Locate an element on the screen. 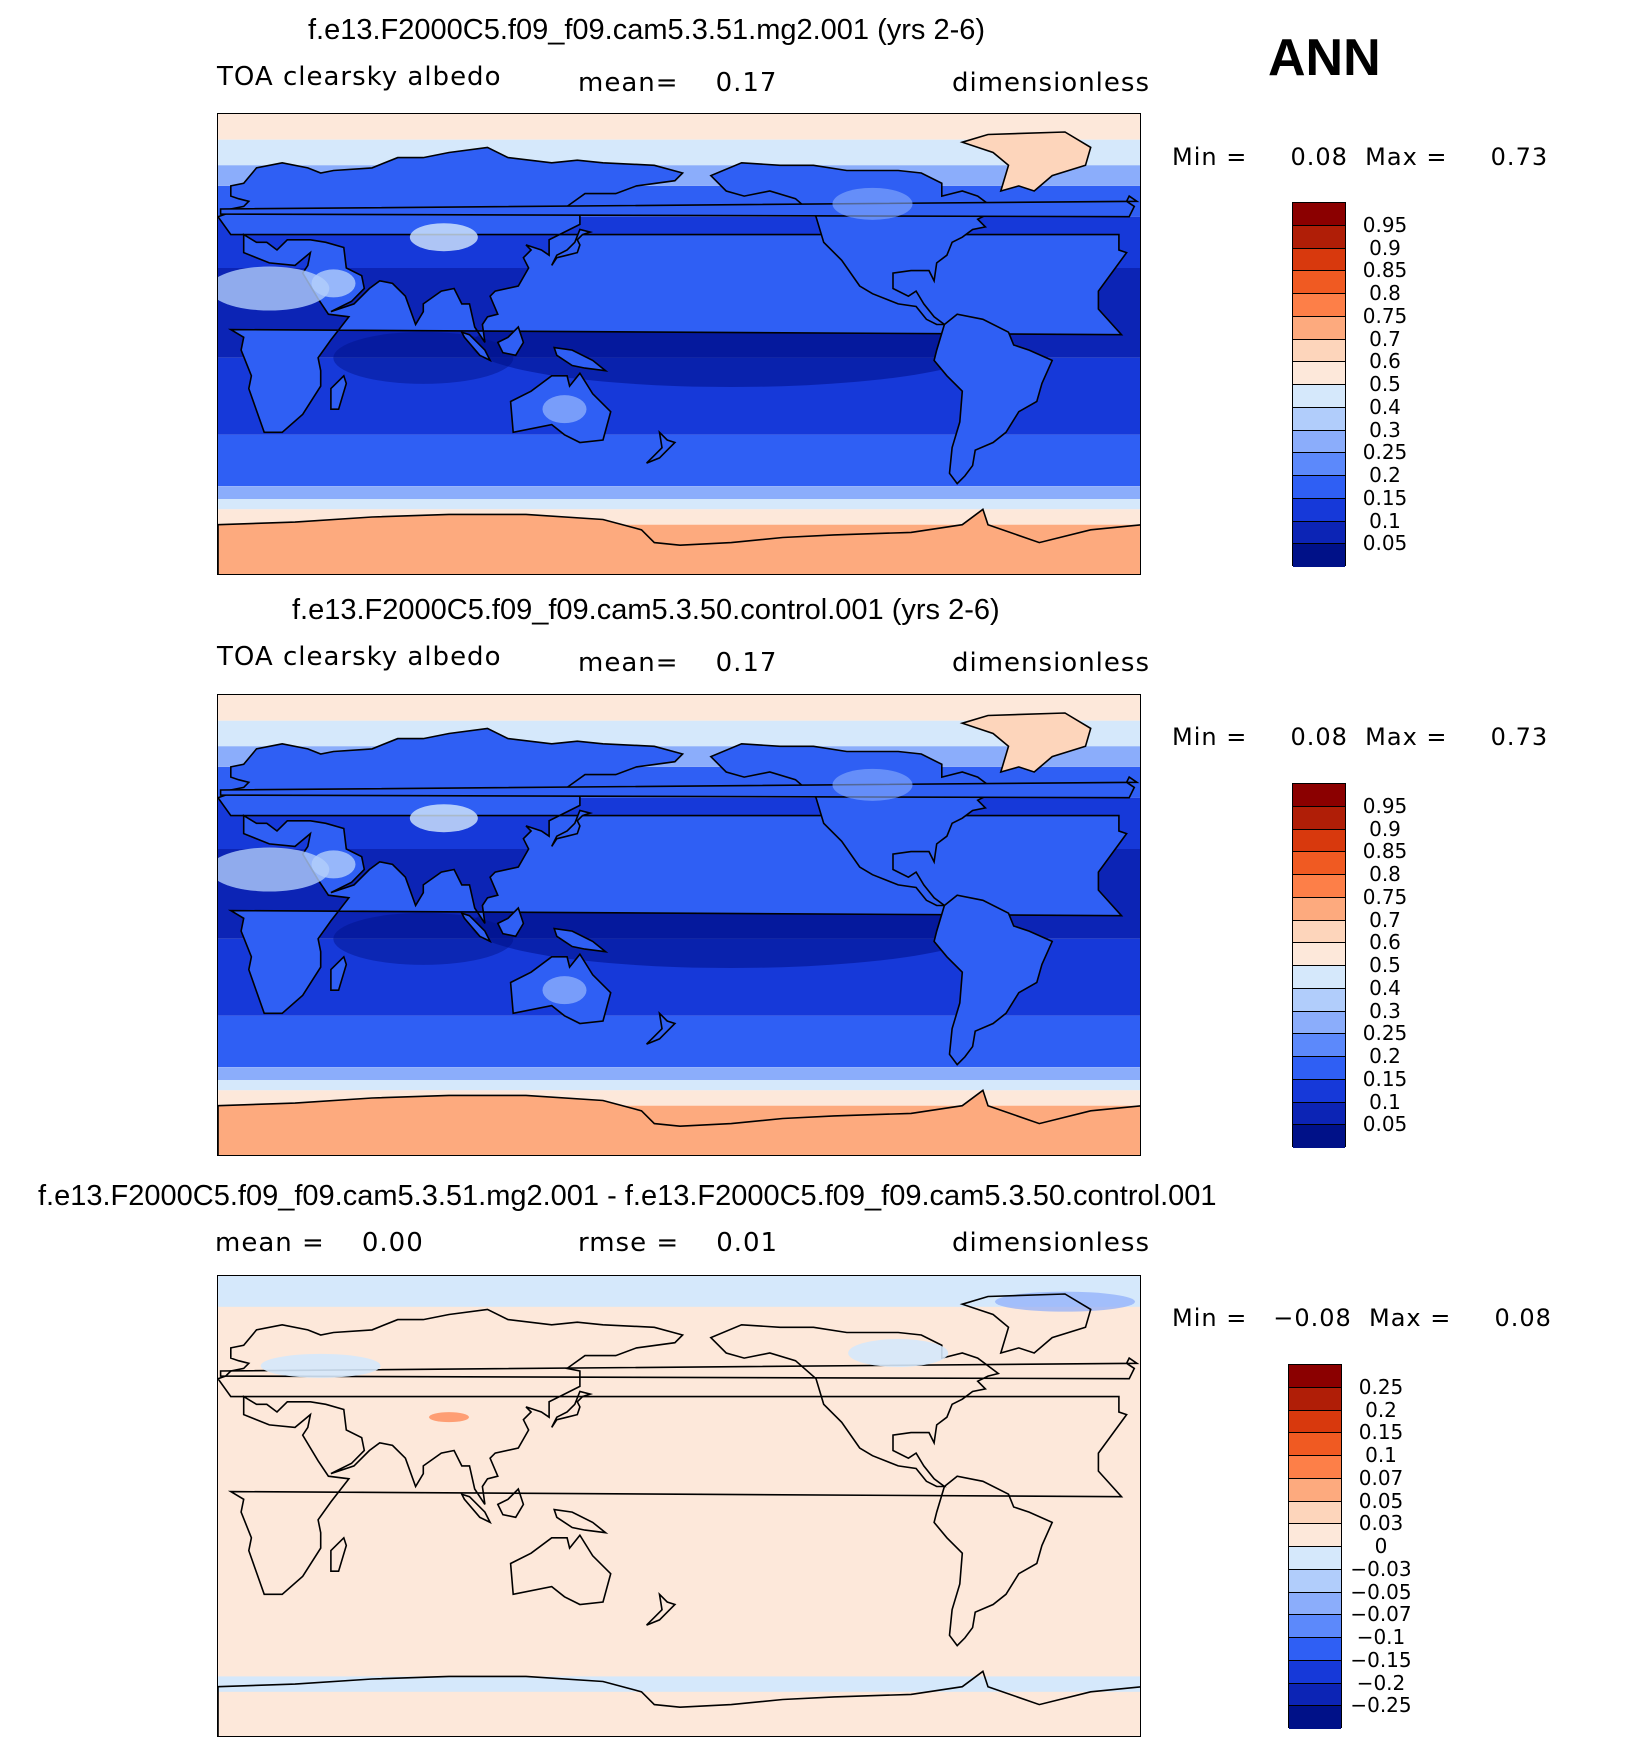  colorbar-tick-label: 0.5 is located at coordinates (1385, 384).